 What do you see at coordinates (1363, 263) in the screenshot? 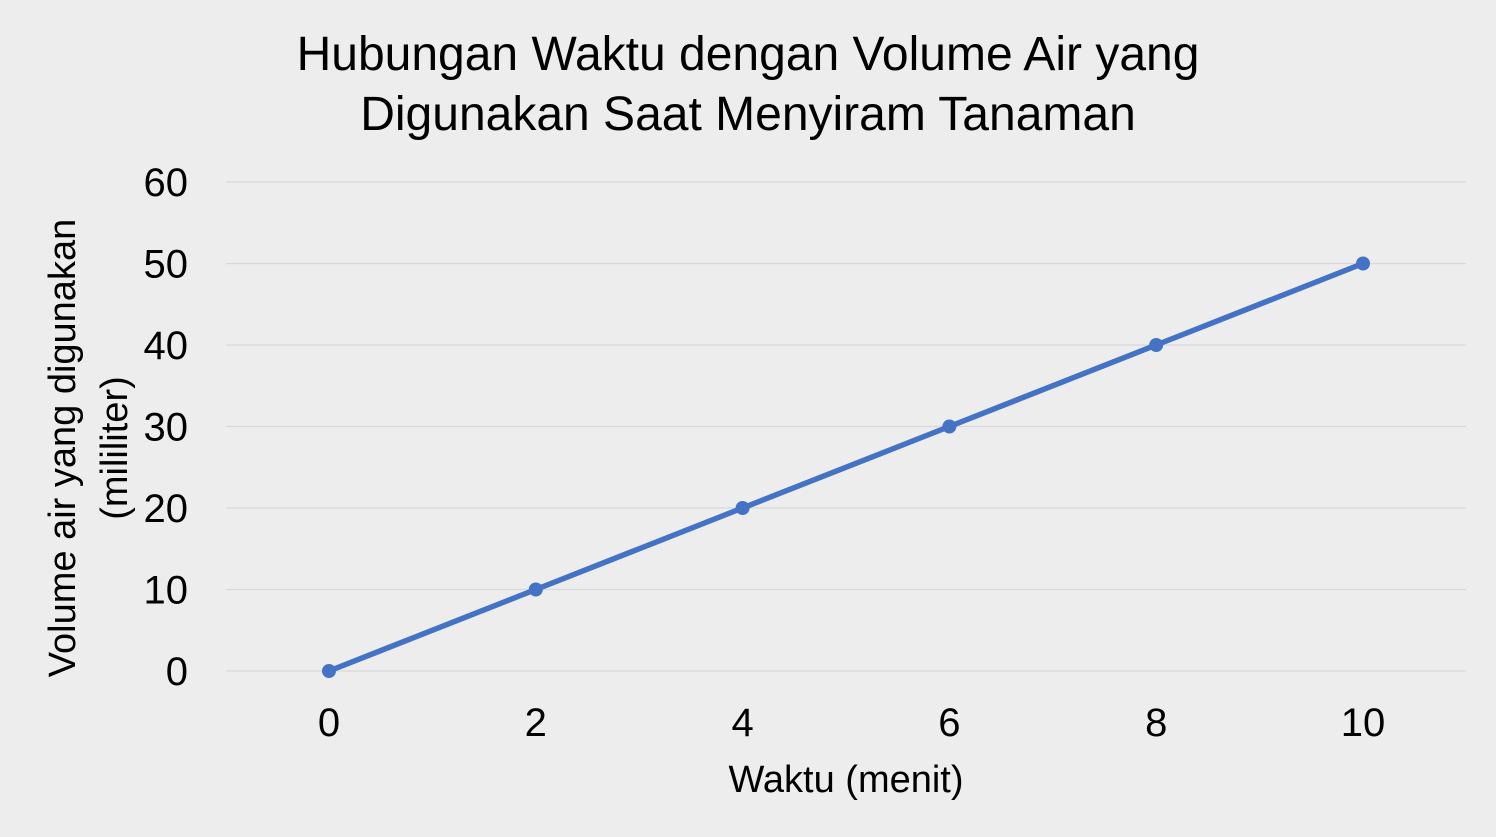
I see `data-point-x10` at bounding box center [1363, 263].